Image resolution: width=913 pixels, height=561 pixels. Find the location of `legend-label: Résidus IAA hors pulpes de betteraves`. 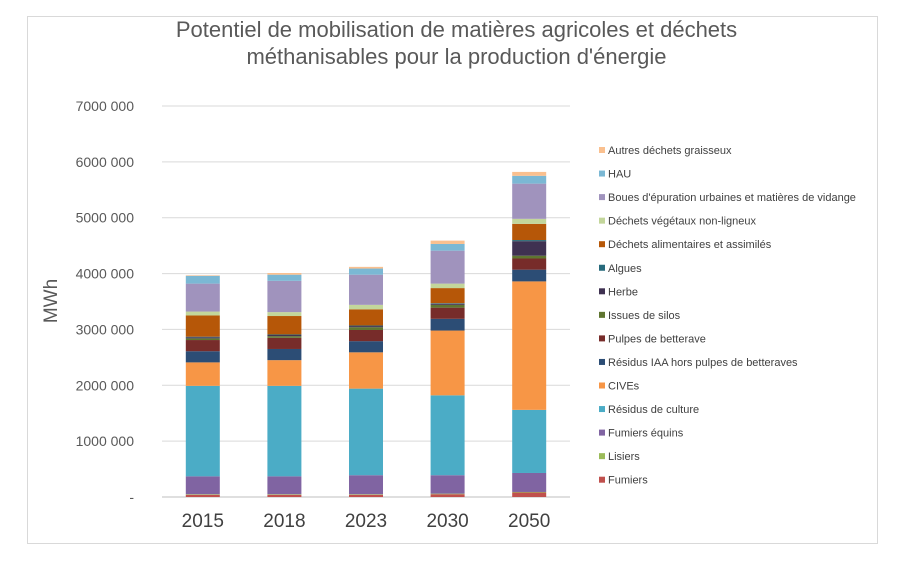

legend-label: Résidus IAA hors pulpes de betteraves is located at coordinates (703, 363).